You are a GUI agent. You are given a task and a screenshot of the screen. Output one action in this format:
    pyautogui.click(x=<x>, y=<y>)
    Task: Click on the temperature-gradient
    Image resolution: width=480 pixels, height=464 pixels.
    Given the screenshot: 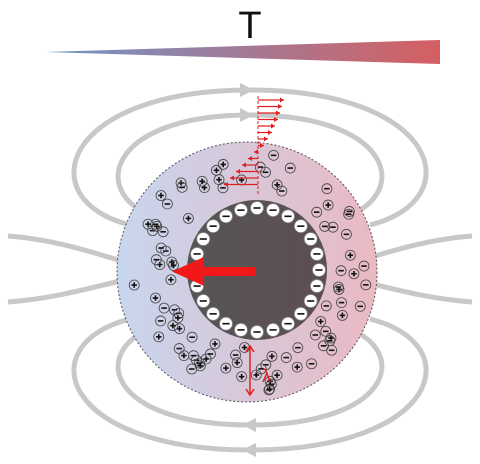 What is the action you would take?
    pyautogui.click(x=242, y=52)
    